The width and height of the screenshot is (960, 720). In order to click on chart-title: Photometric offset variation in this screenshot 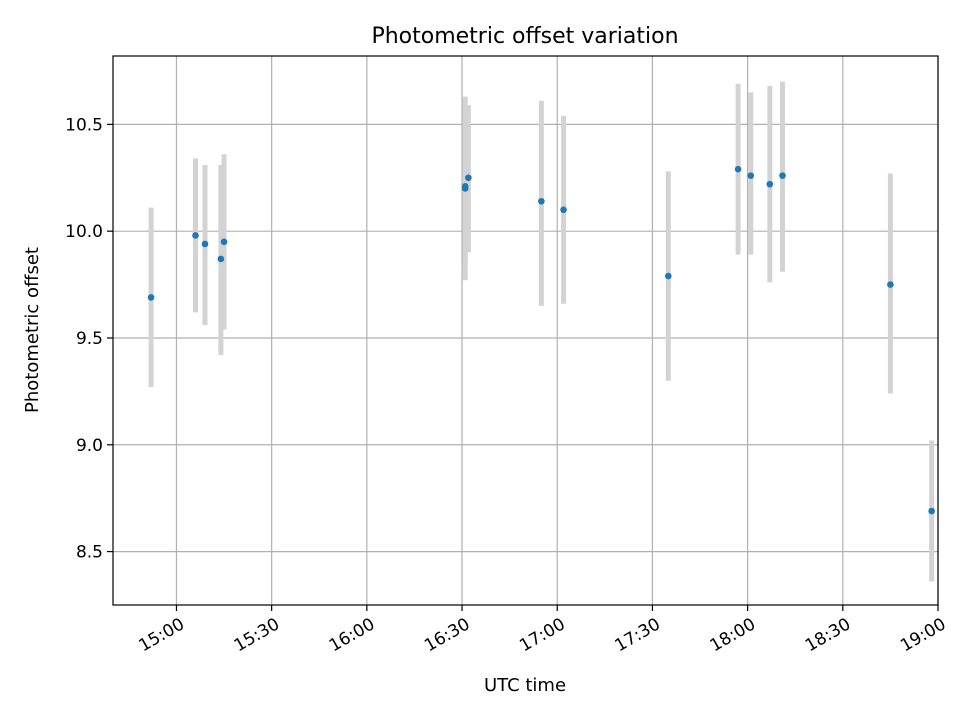, I will do `click(524, 36)`.